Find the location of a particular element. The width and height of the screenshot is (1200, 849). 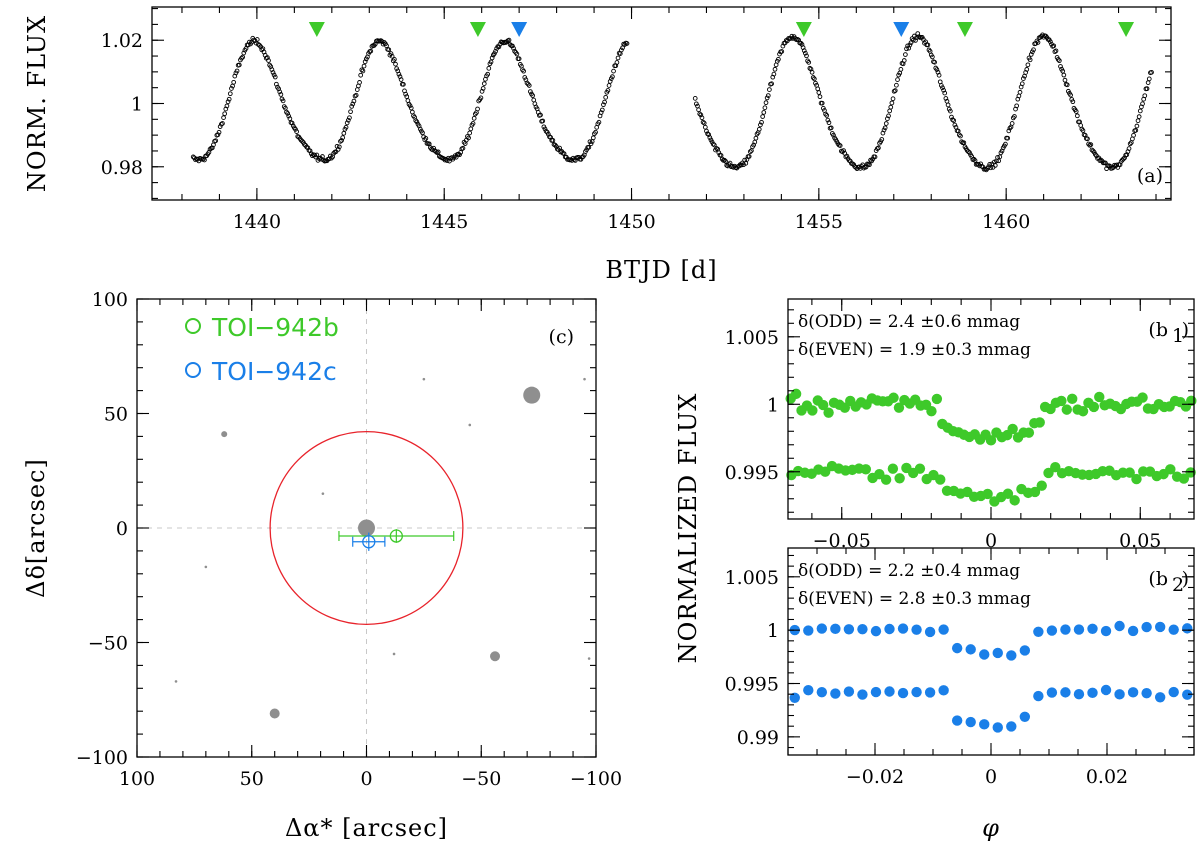

c-x-axis-label: Δα* [arcsec] is located at coordinates (366, 828).